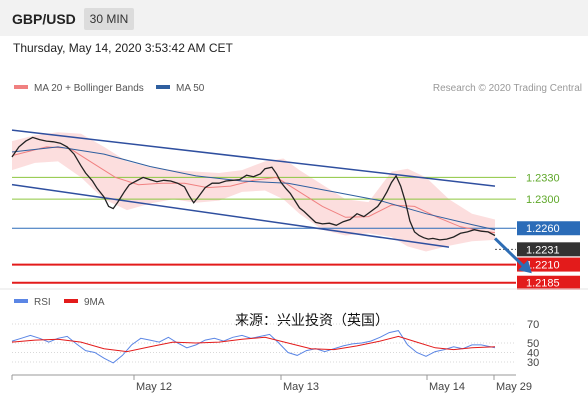  I want to click on level-label-1.2231: 1.2231, so click(543, 250).